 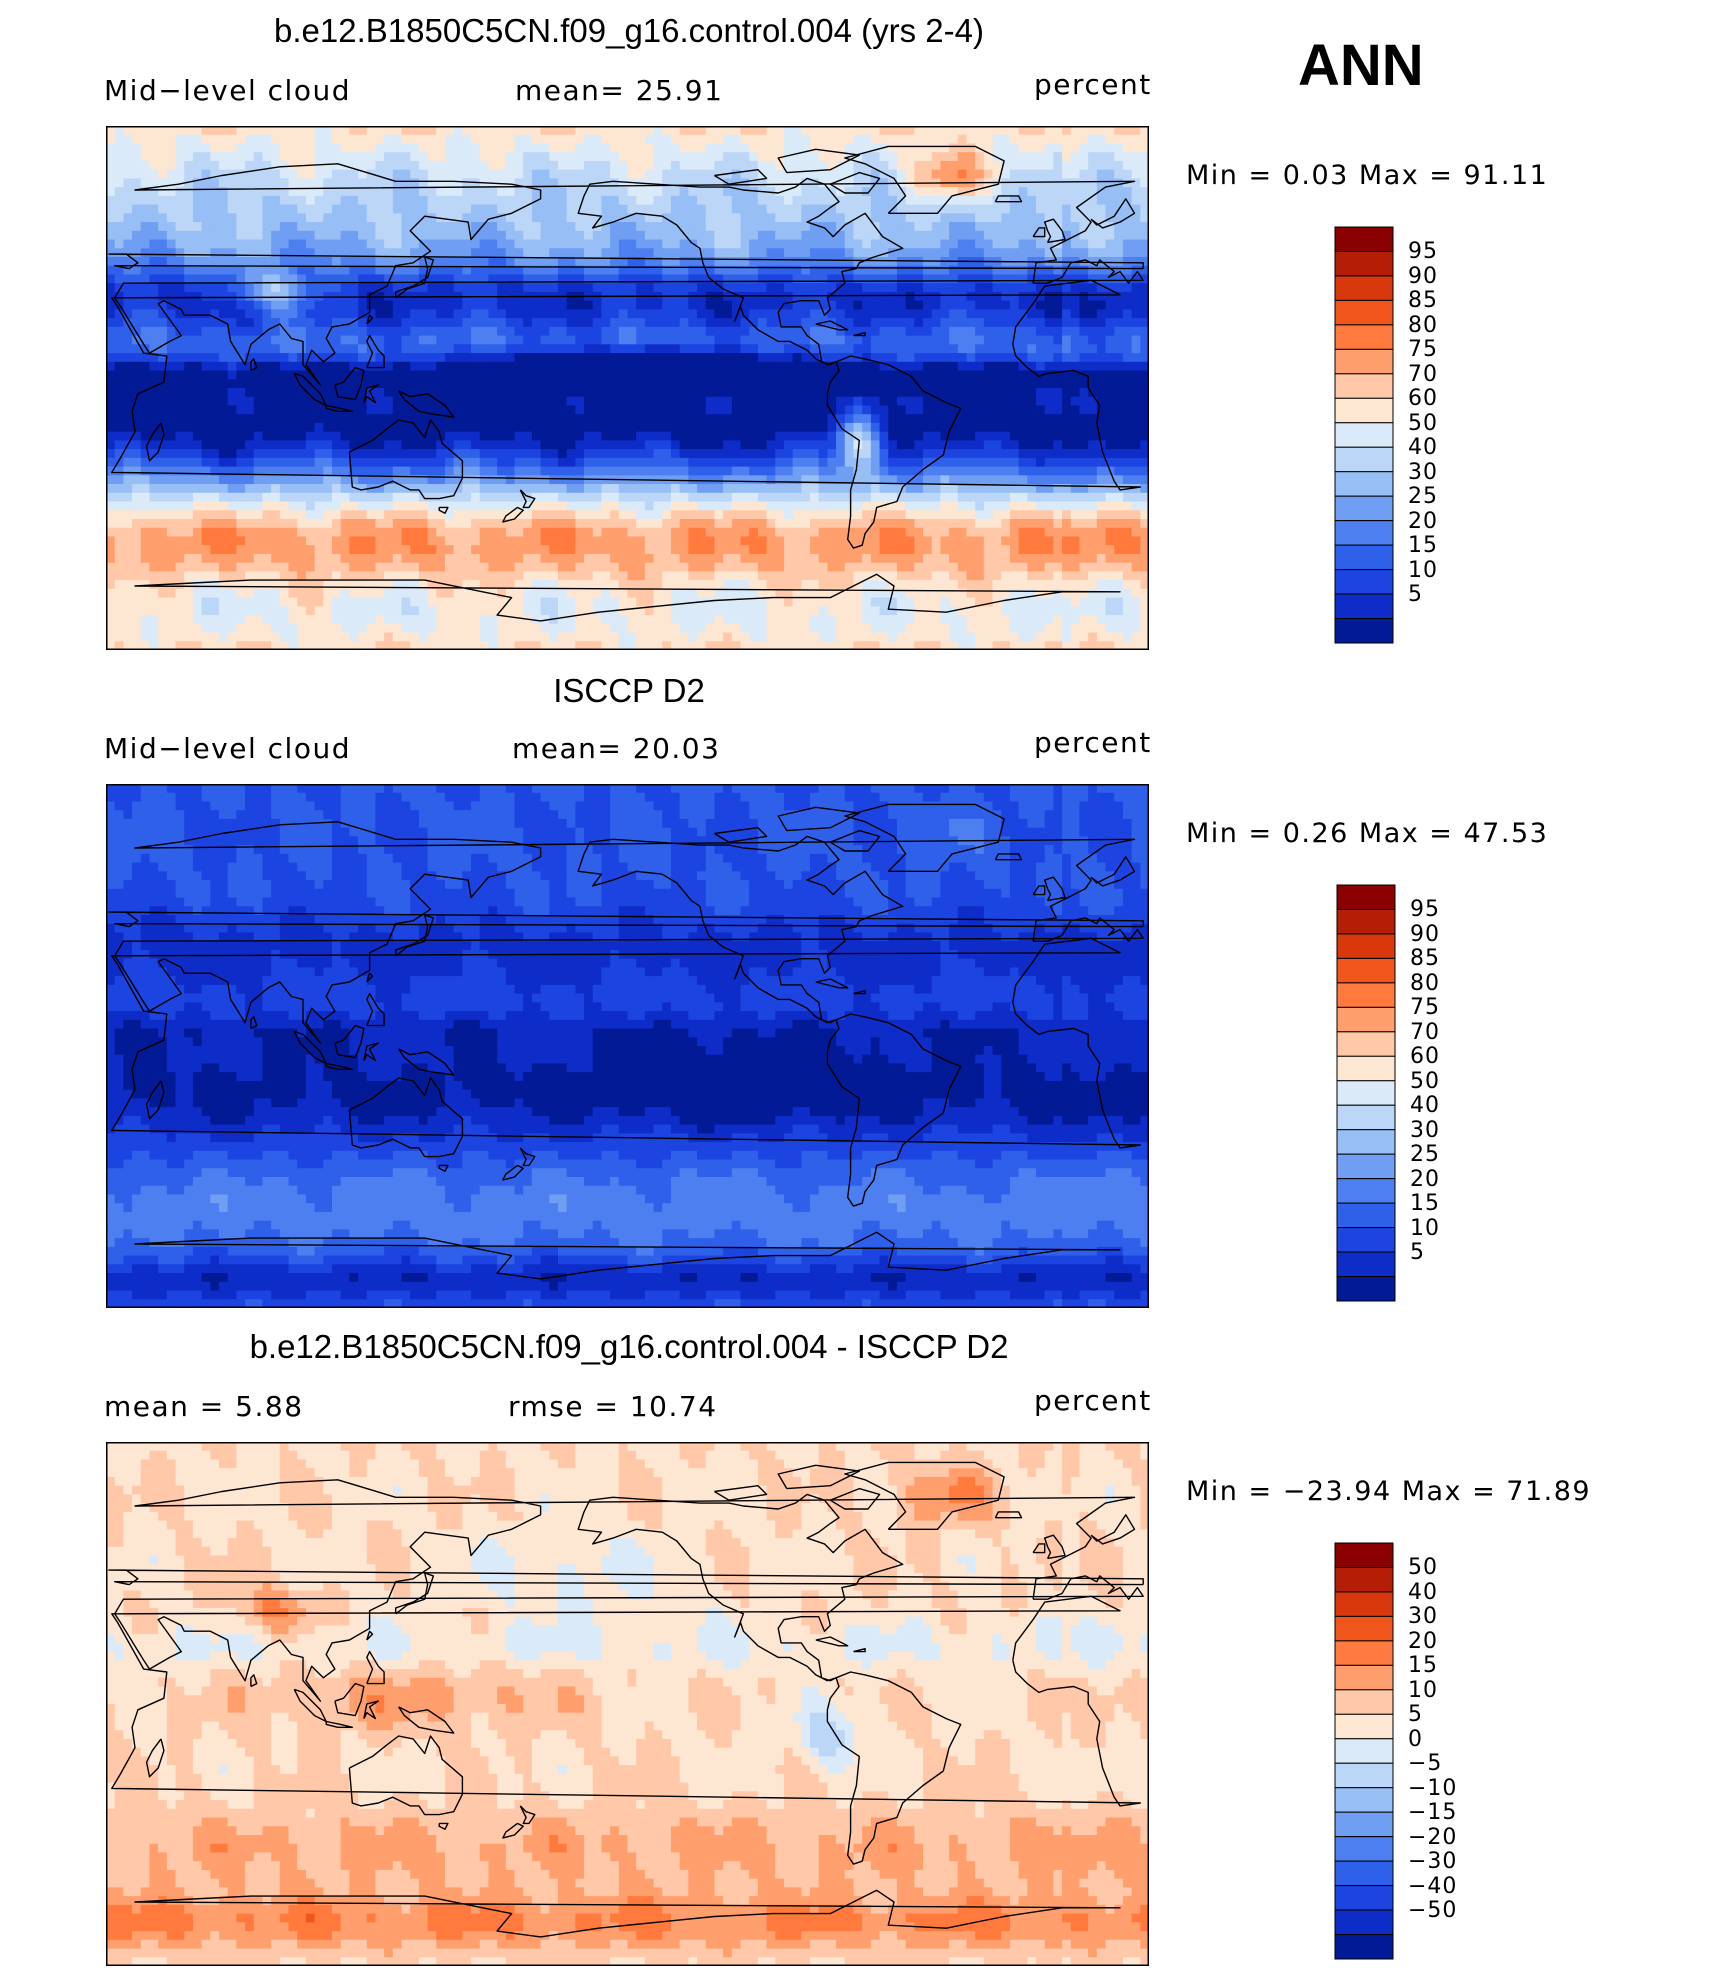 What do you see at coordinates (616, 748) in the screenshot?
I see `mean-stat: mean= 20.03` at bounding box center [616, 748].